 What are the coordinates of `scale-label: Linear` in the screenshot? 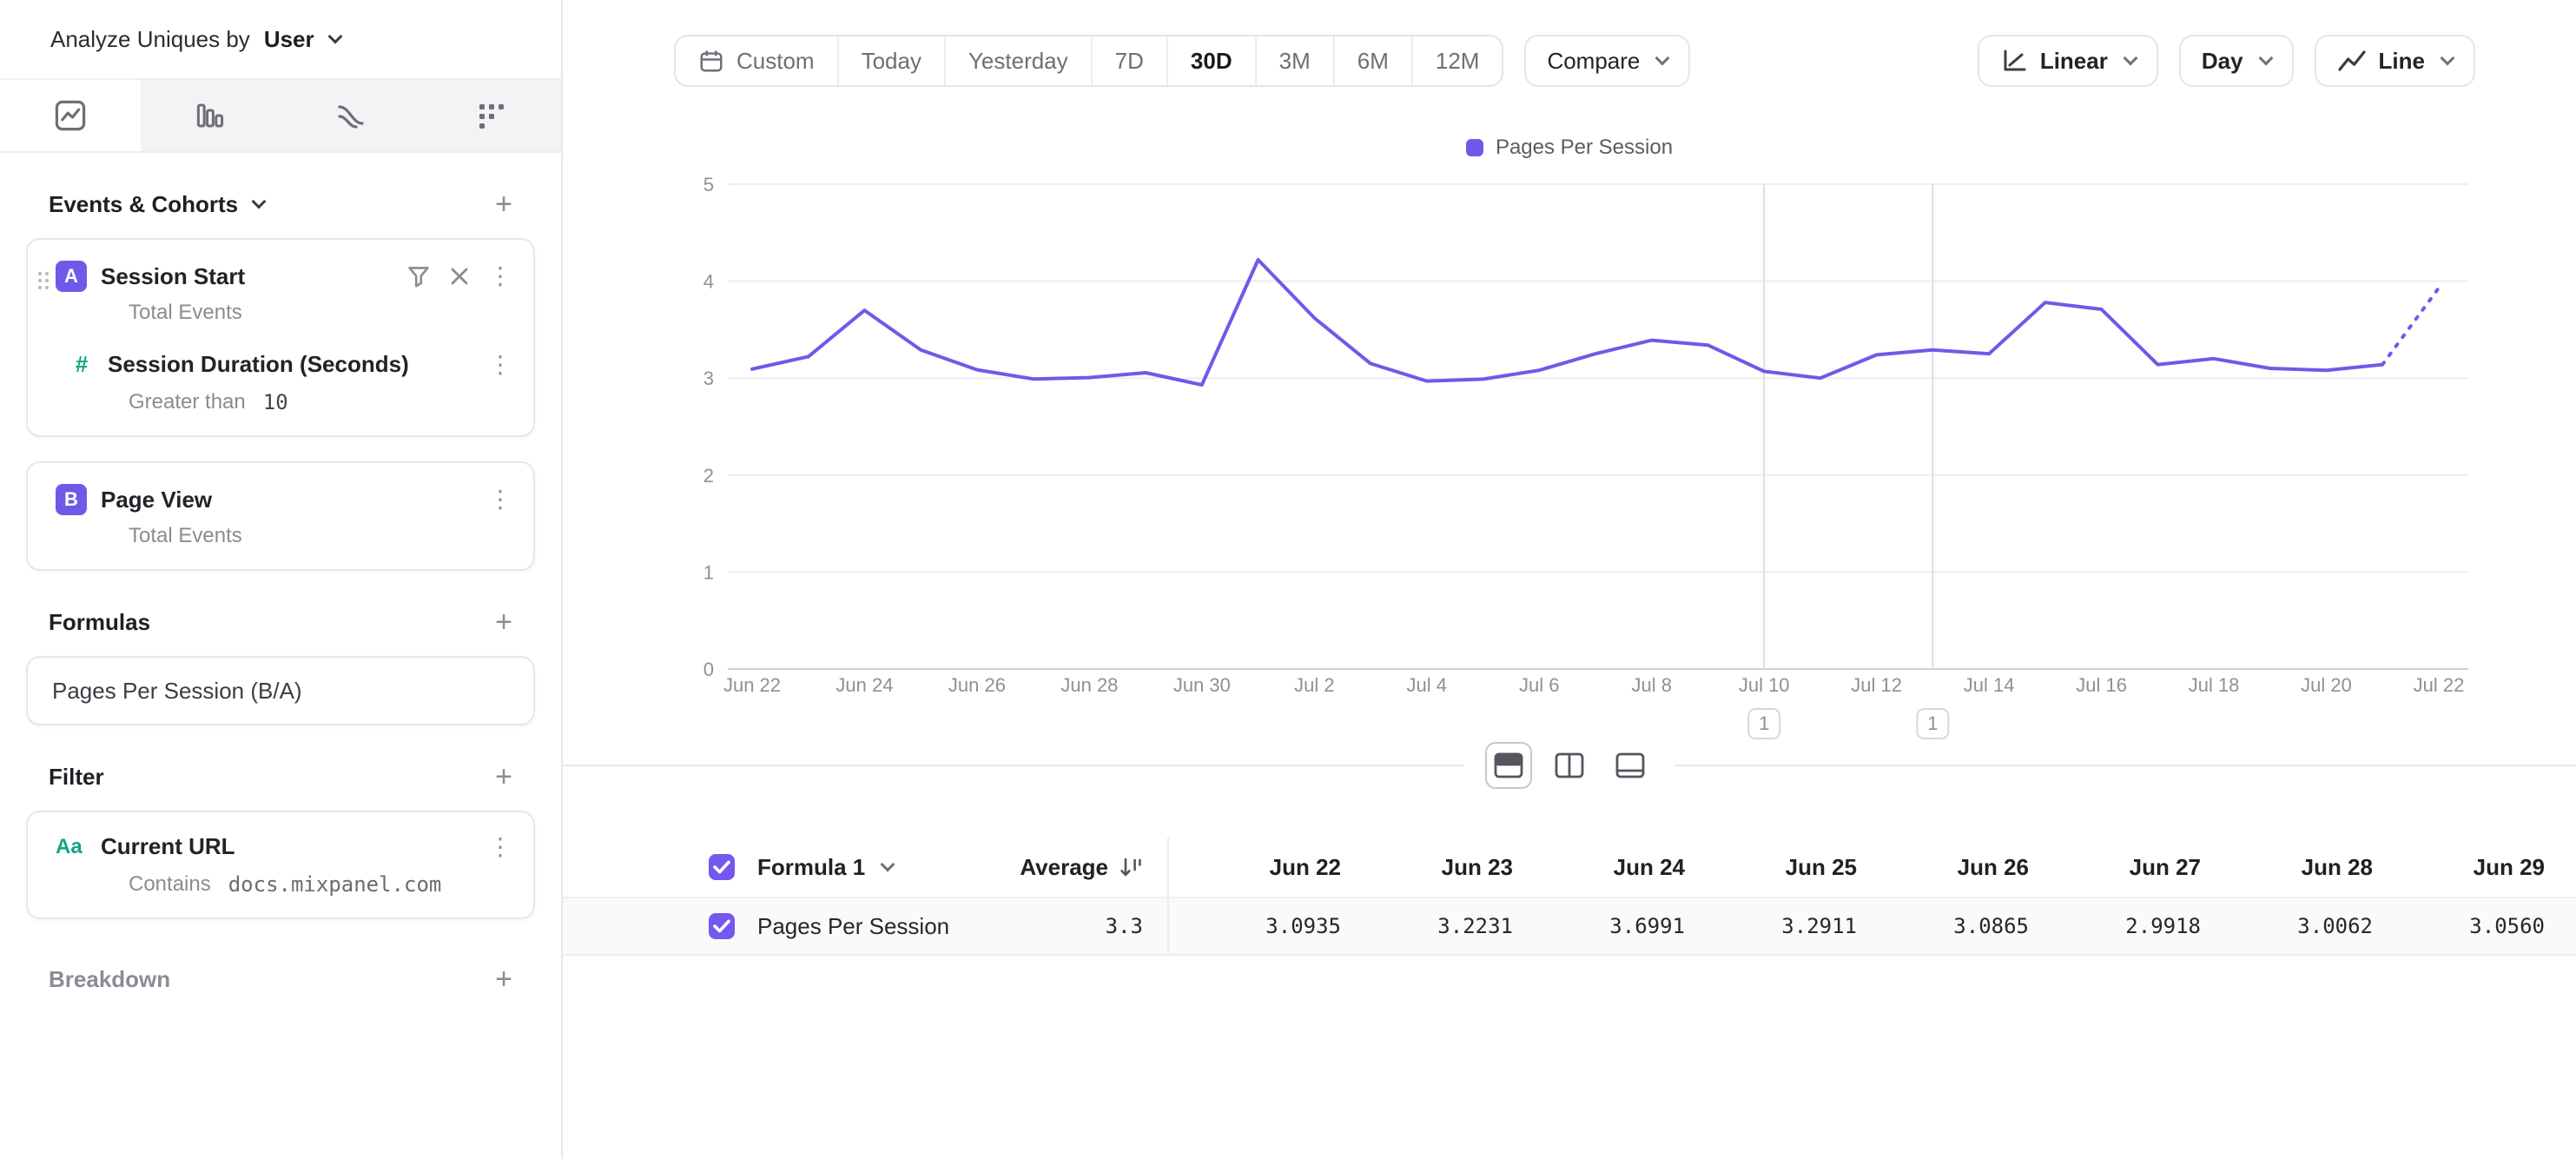 It's located at (2073, 60).